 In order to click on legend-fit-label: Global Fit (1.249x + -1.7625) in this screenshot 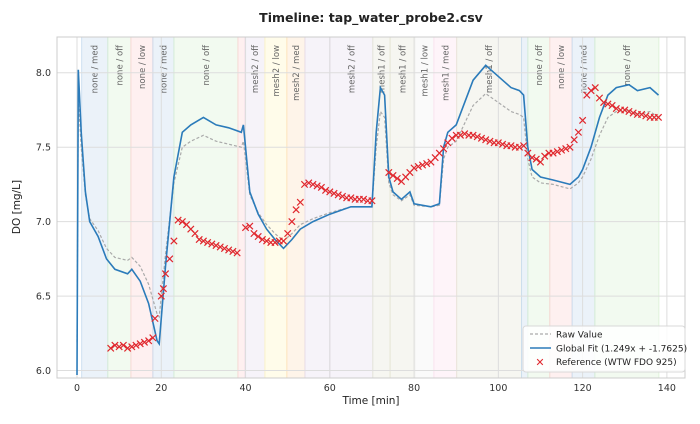, I will do `click(621, 350)`.